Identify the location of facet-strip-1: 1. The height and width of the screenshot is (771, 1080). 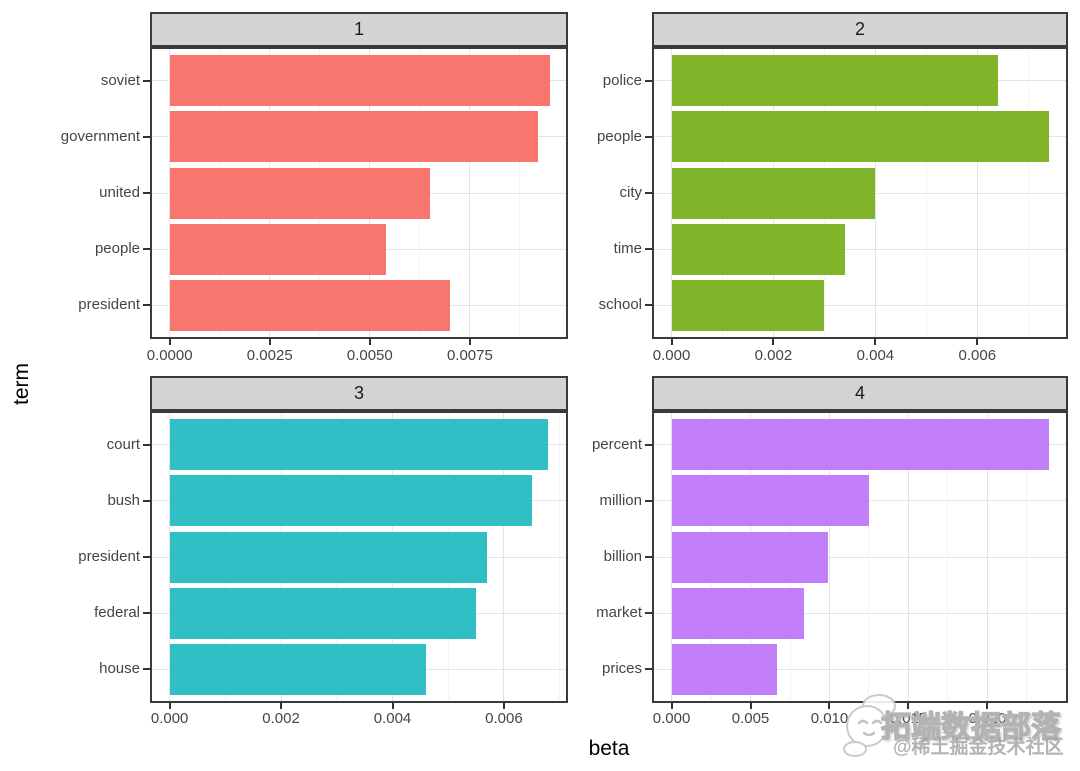
(359, 29).